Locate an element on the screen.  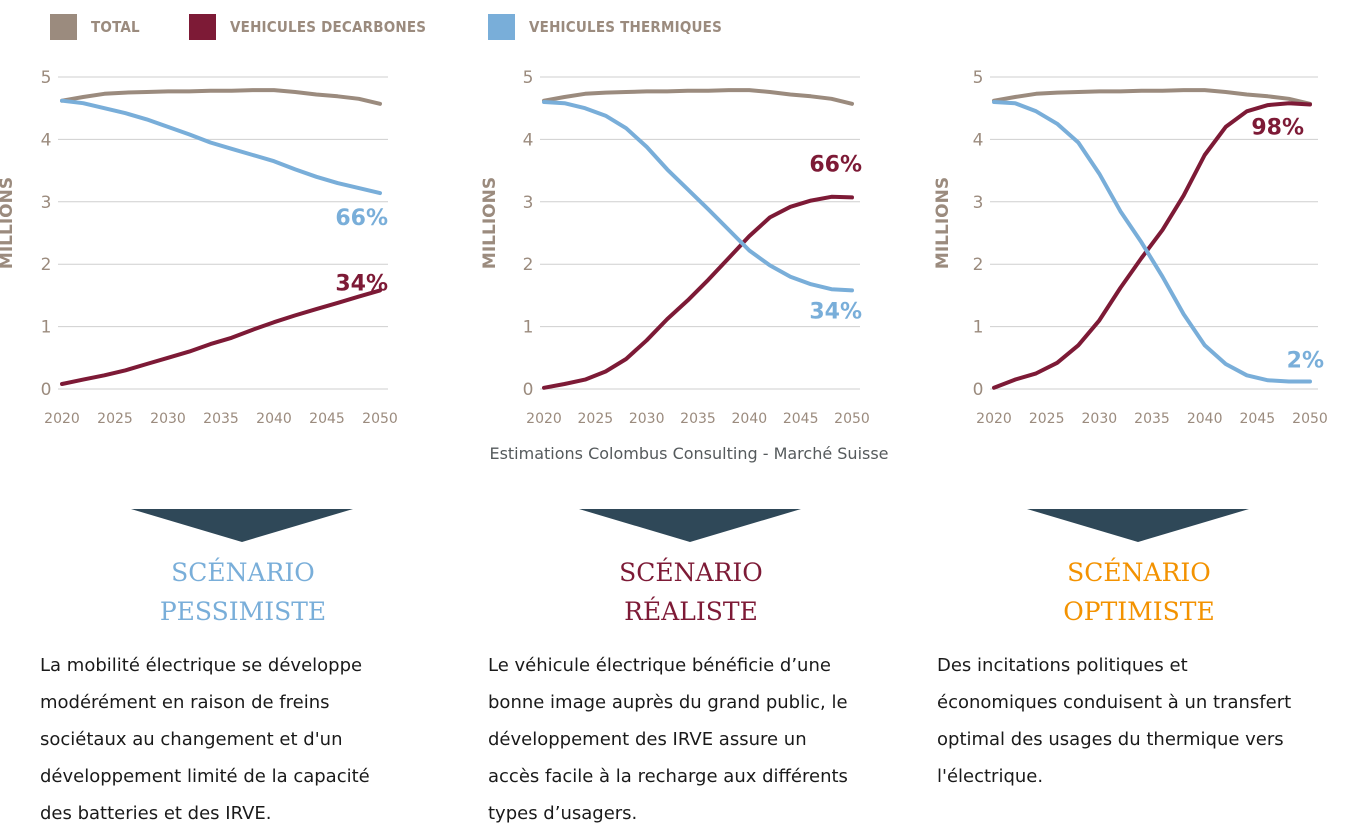
end-label-decarbonized: 66% is located at coordinates (835, 164).